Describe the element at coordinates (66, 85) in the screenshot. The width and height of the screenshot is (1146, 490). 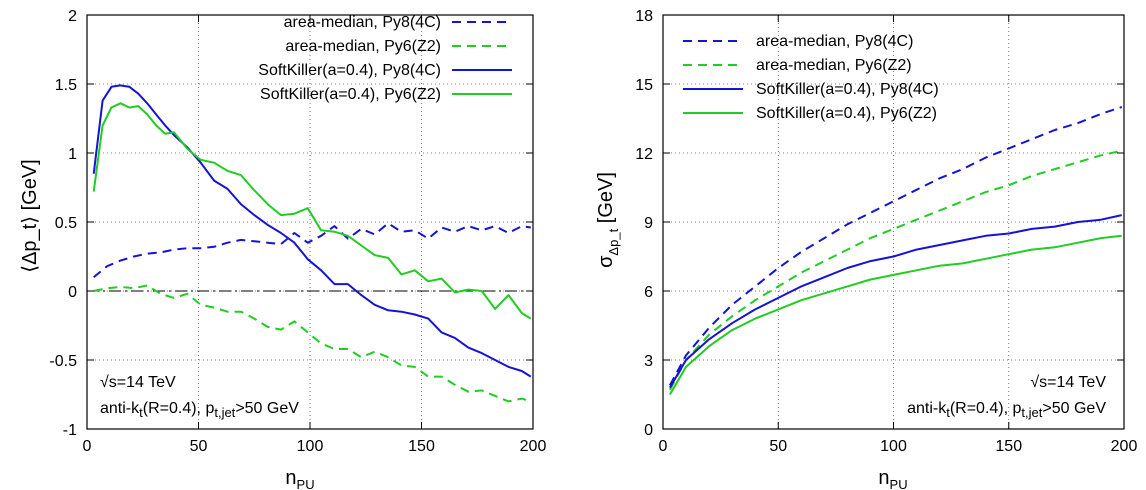
I see `y-tick-label: 1.5` at that location.